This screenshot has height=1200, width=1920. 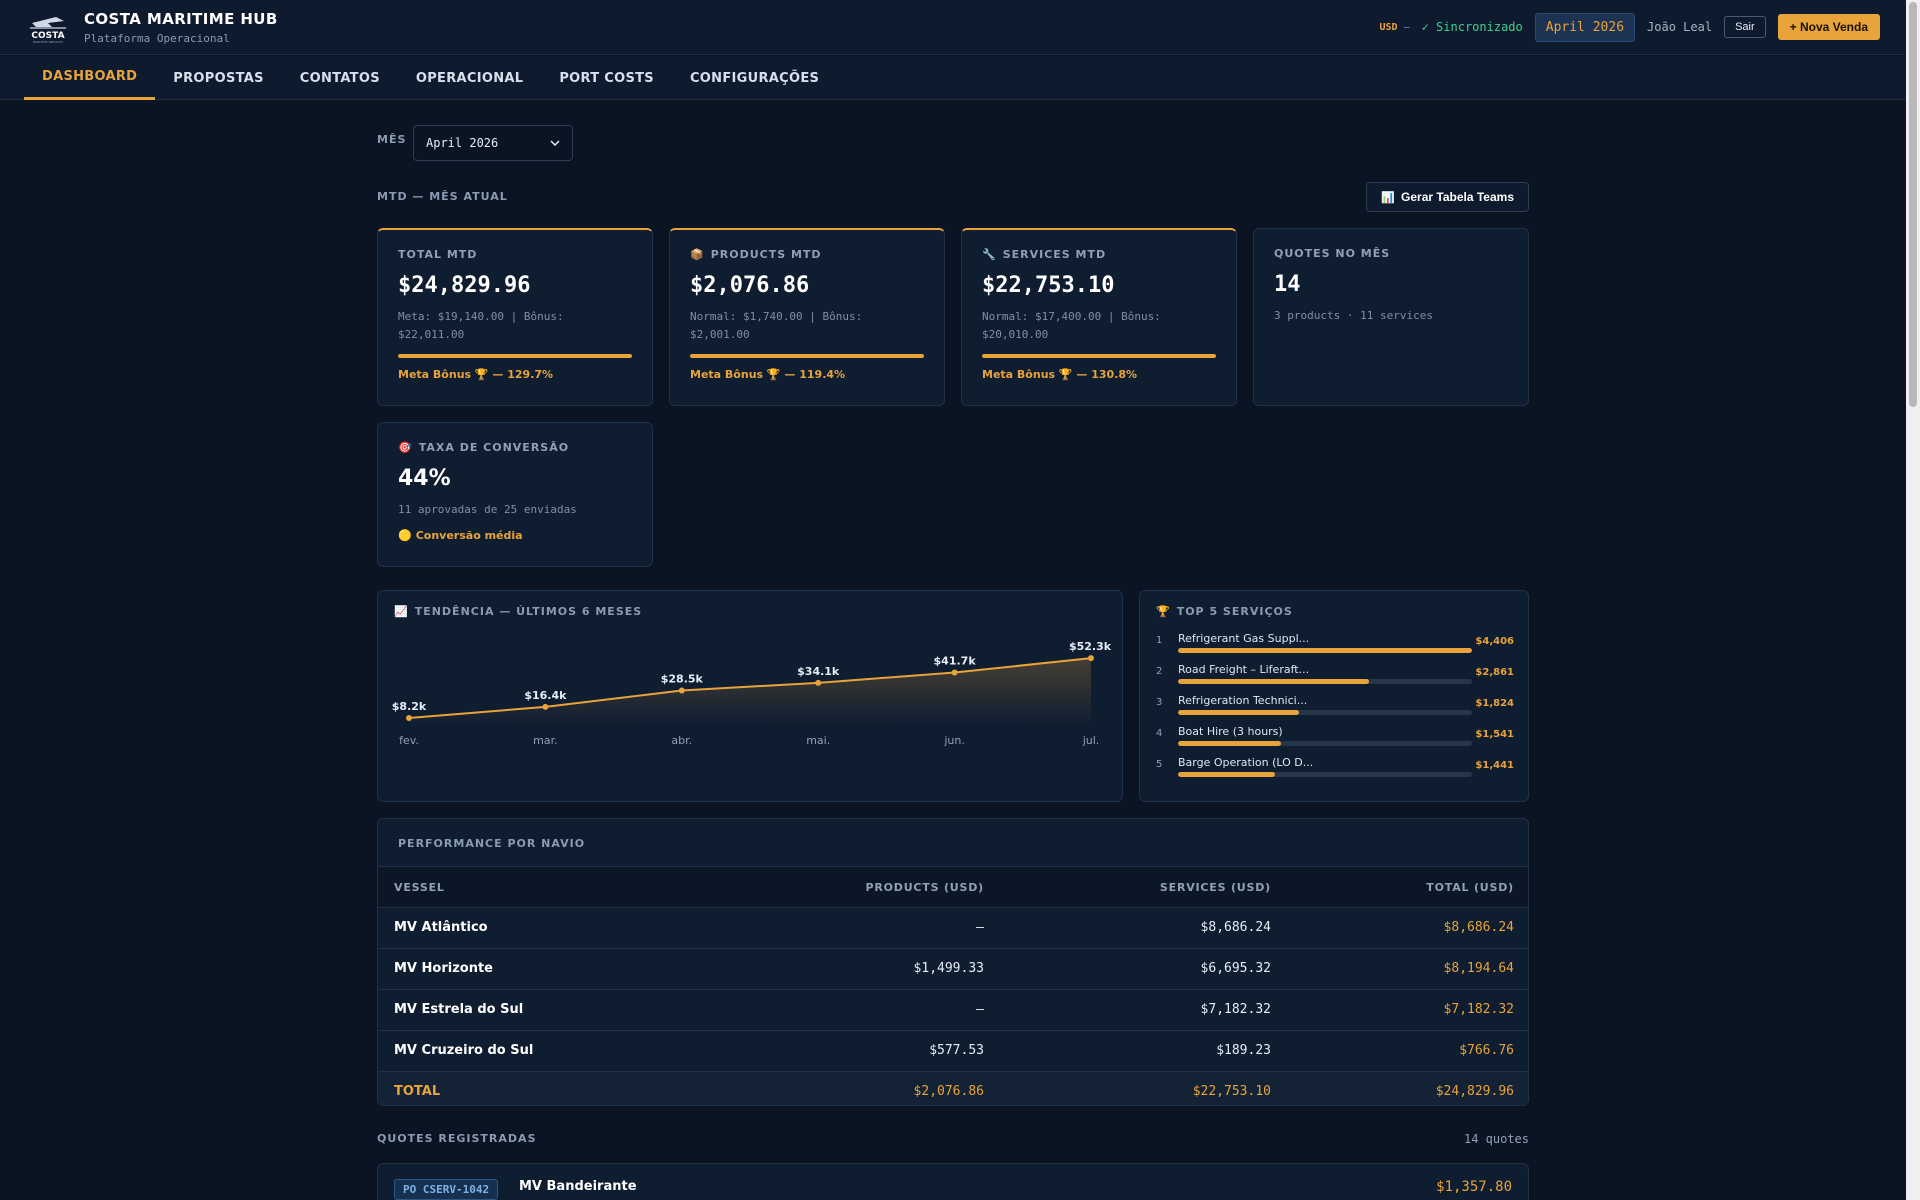 I want to click on top5-item: 4 Boat Hire (3 hours) $1,541, so click(x=1335, y=737).